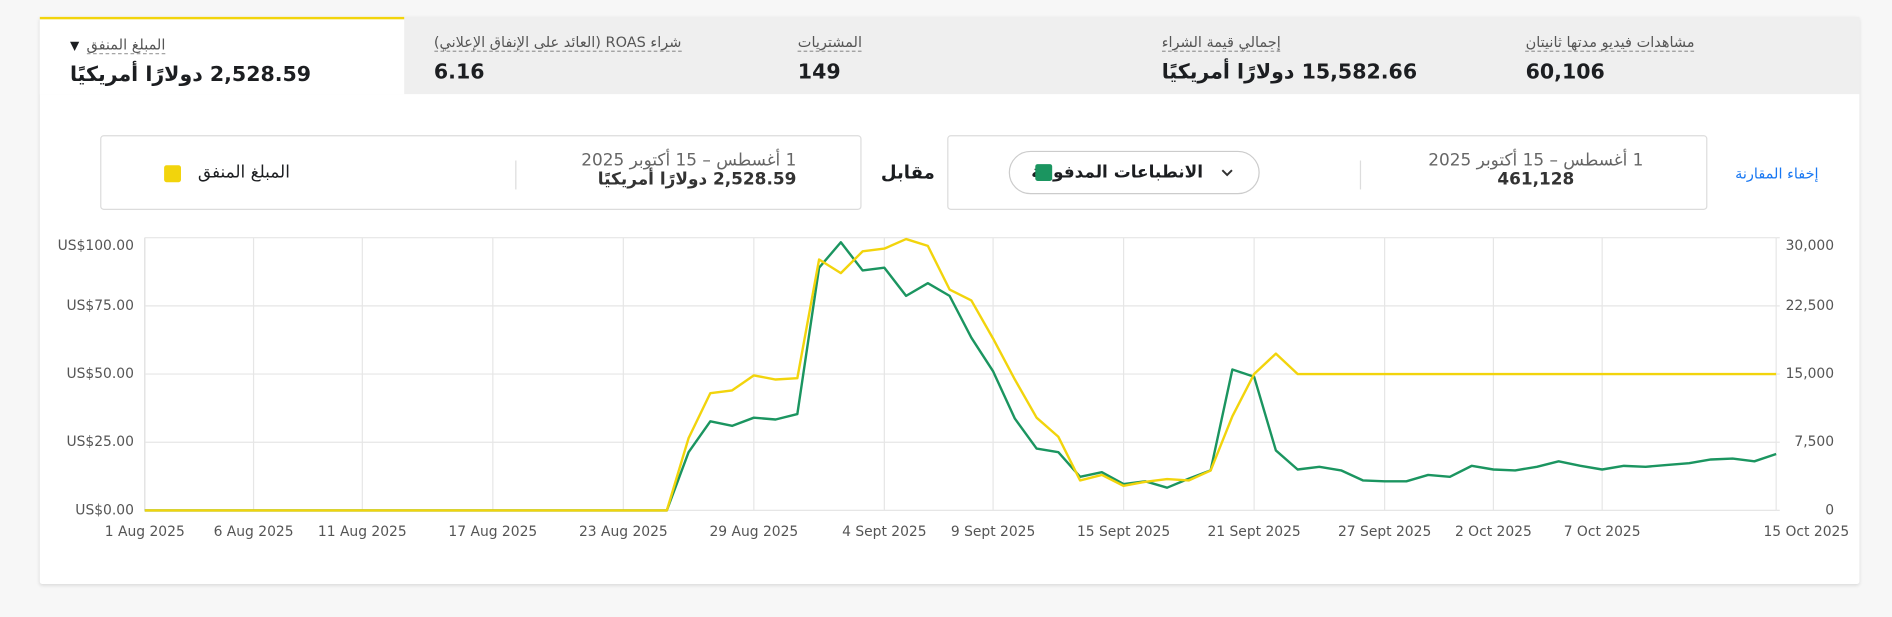 Image resolution: width=1892 pixels, height=617 pixels. I want to click on y-tick-label: US$100.00, so click(96, 246).